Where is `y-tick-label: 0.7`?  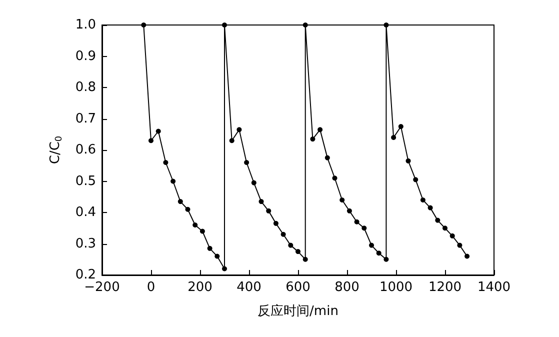 y-tick-label: 0.7 is located at coordinates (85, 118).